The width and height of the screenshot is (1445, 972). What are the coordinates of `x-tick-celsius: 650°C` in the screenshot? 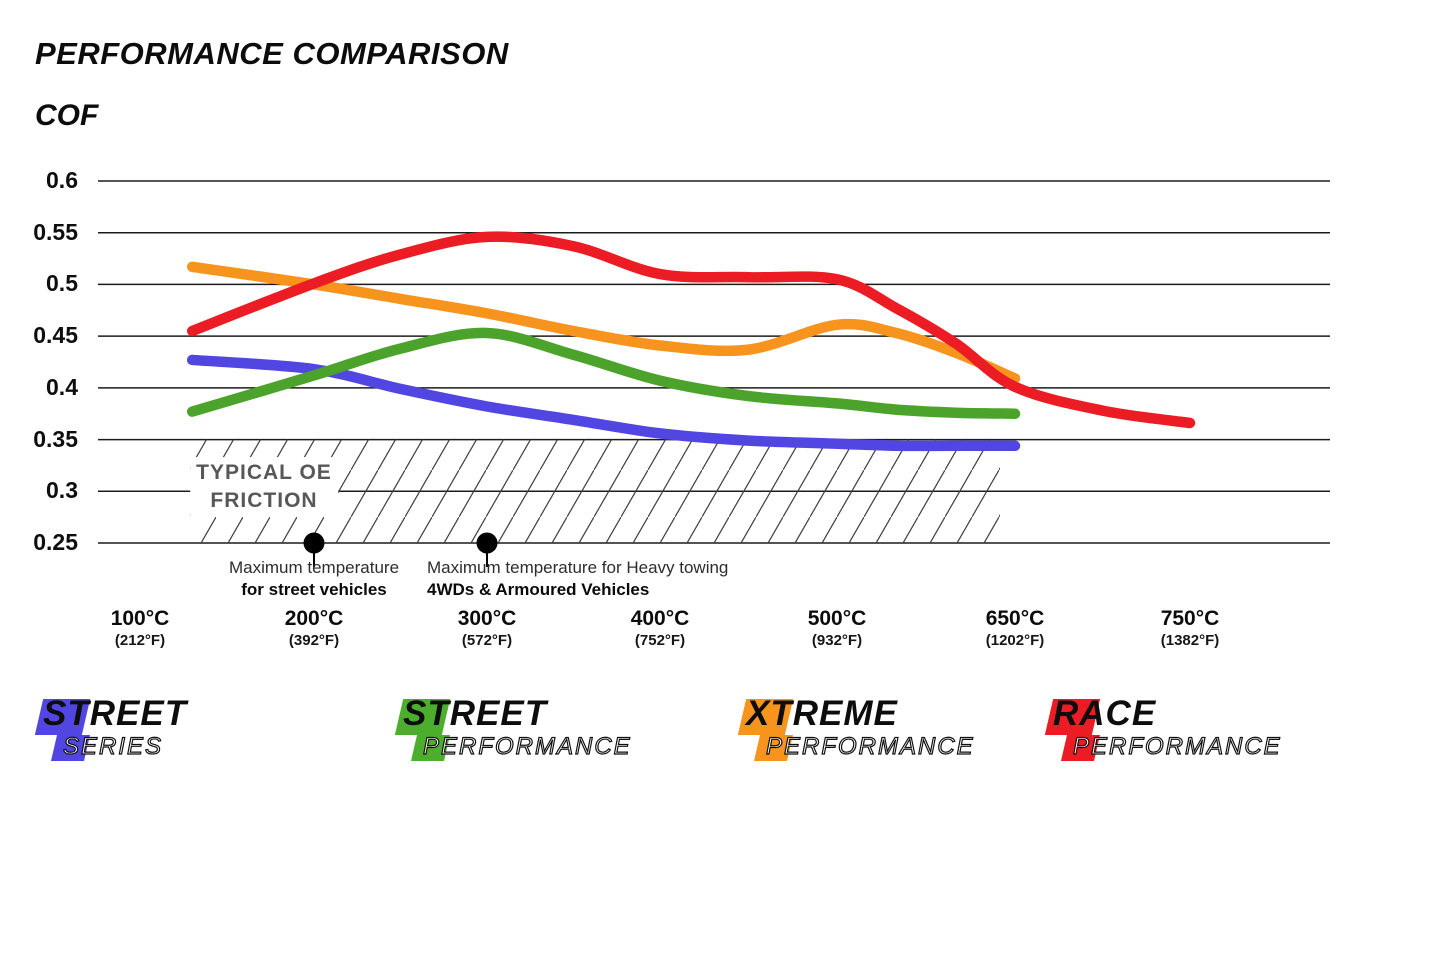 It's located at (1015, 618).